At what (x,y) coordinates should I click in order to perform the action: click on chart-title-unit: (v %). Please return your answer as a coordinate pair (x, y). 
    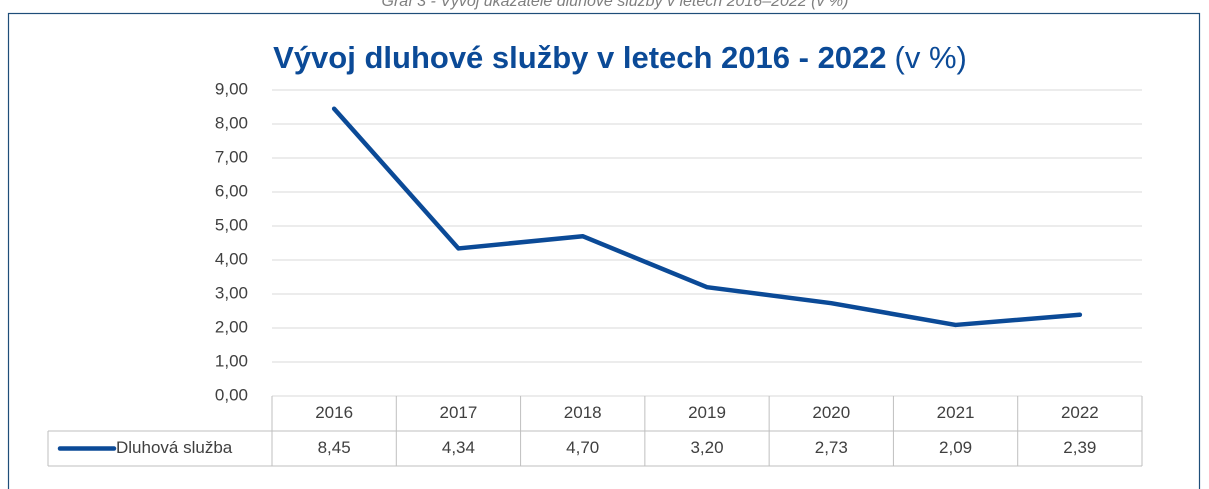
    Looking at the image, I should click on (931, 57).